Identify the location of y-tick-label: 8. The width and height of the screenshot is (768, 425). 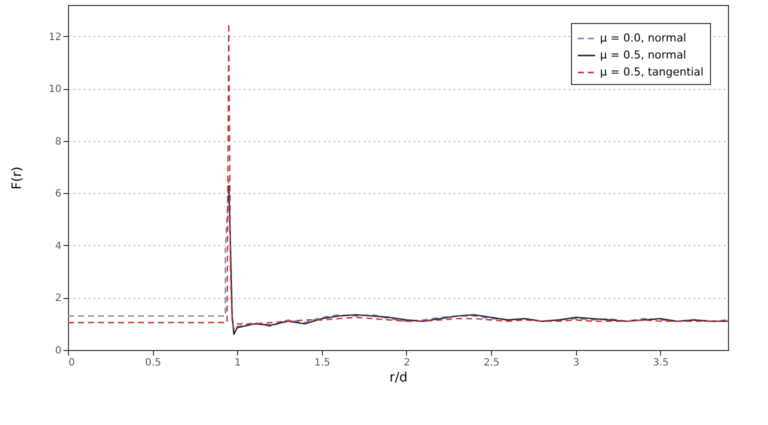
(58, 142).